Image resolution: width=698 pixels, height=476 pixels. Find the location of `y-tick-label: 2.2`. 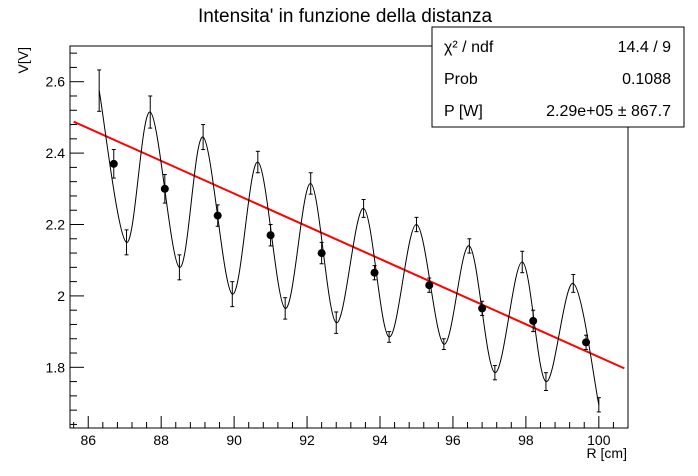

y-tick-label: 2.2 is located at coordinates (56, 225).